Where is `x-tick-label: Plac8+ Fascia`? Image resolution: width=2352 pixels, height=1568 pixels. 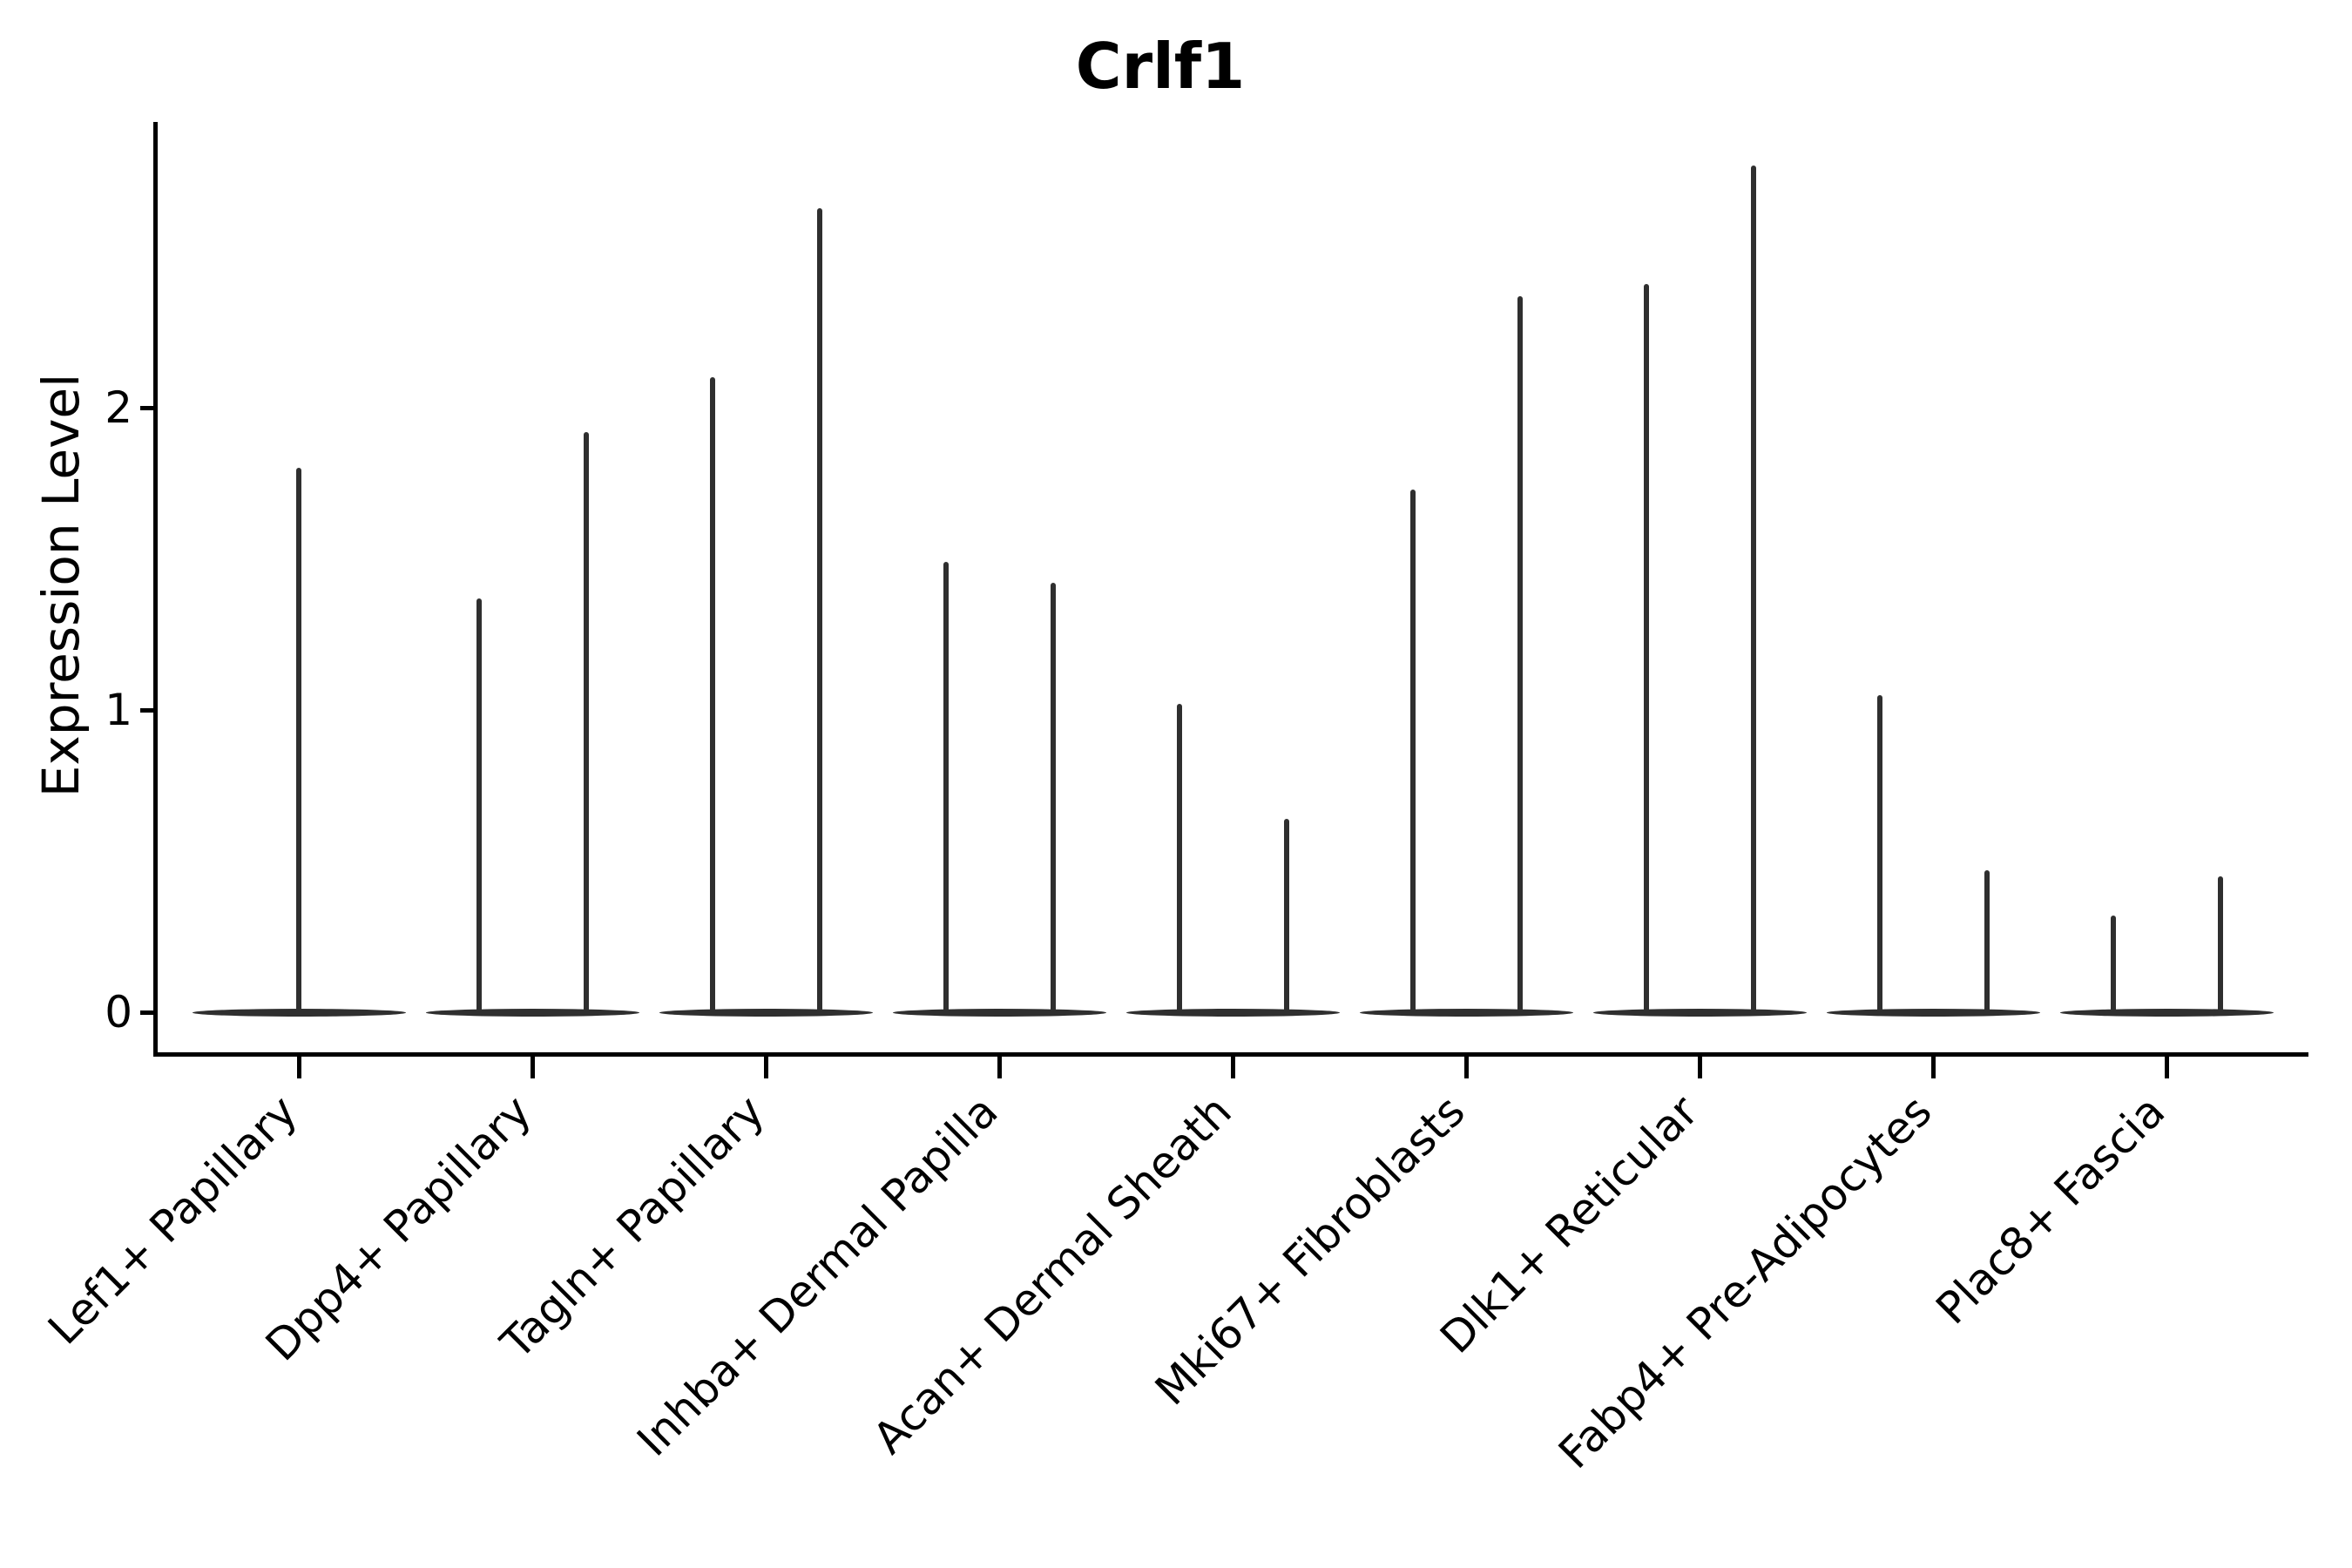
x-tick-label: Plac8+ Fascia is located at coordinates (2050, 1210).